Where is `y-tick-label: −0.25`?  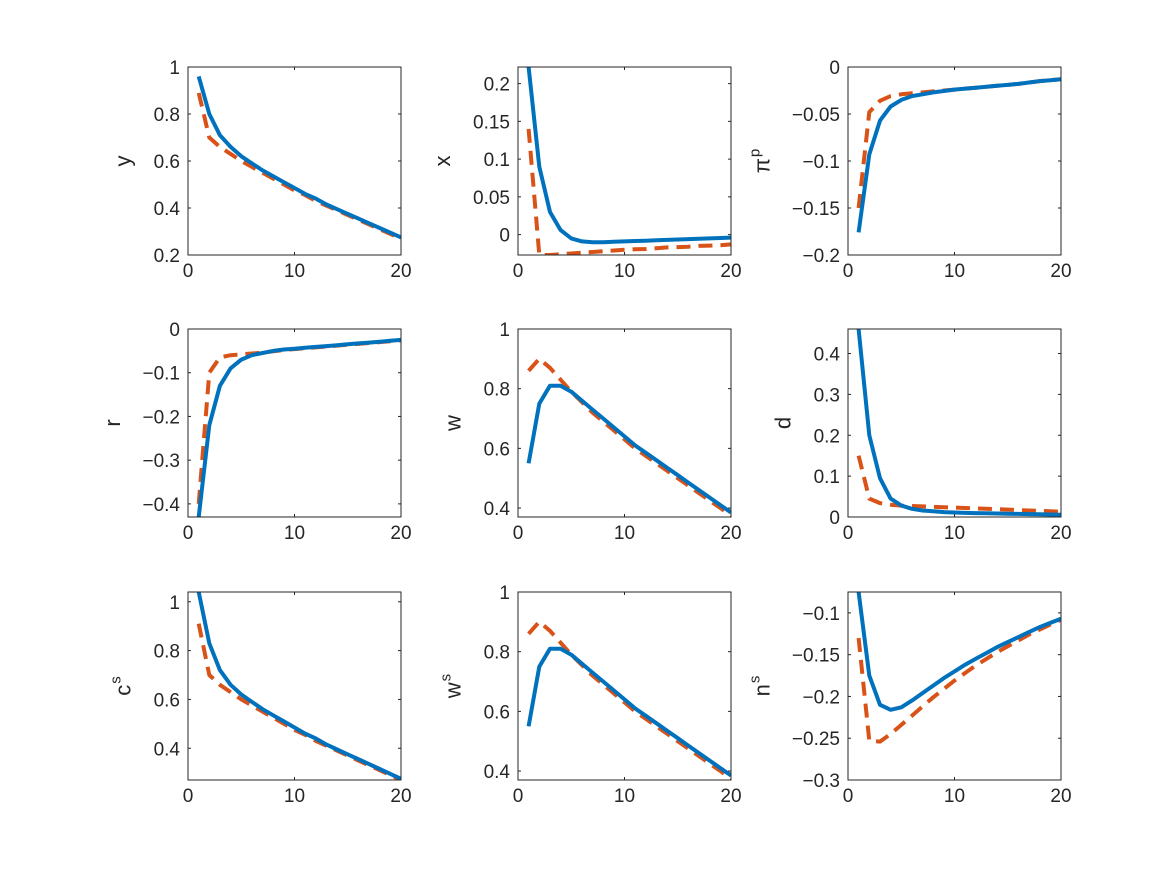
y-tick-label: −0.25 is located at coordinates (816, 739).